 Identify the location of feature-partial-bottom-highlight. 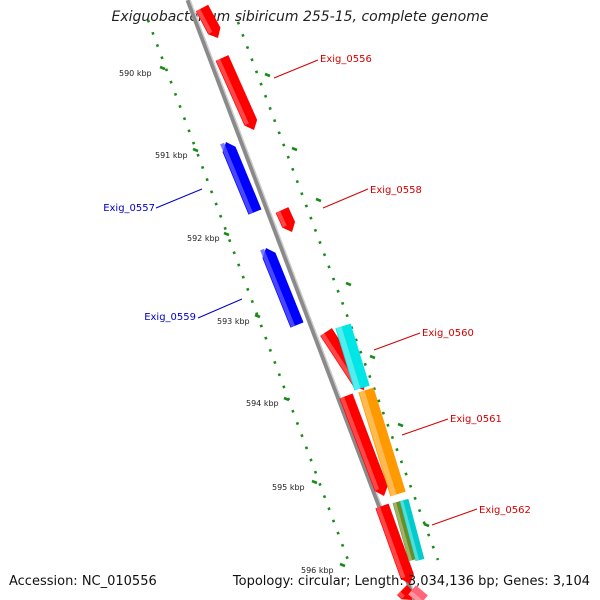
(415, 595).